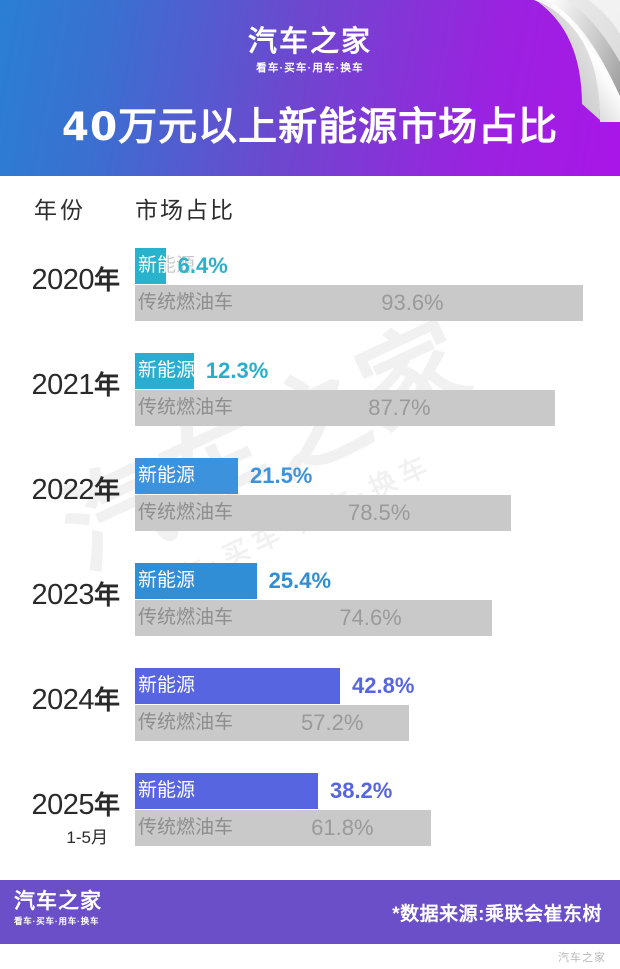 The image size is (620, 969). Describe the element at coordinates (310, 127) in the screenshot. I see `page-title: 40万元以上新能源市场占比` at that location.